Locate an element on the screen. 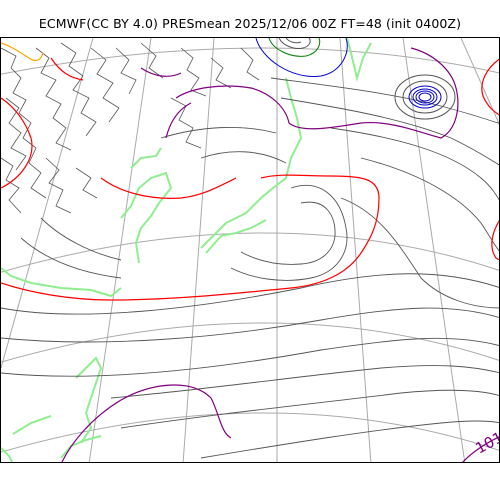  coastline-japan is located at coordinates (251, 163).